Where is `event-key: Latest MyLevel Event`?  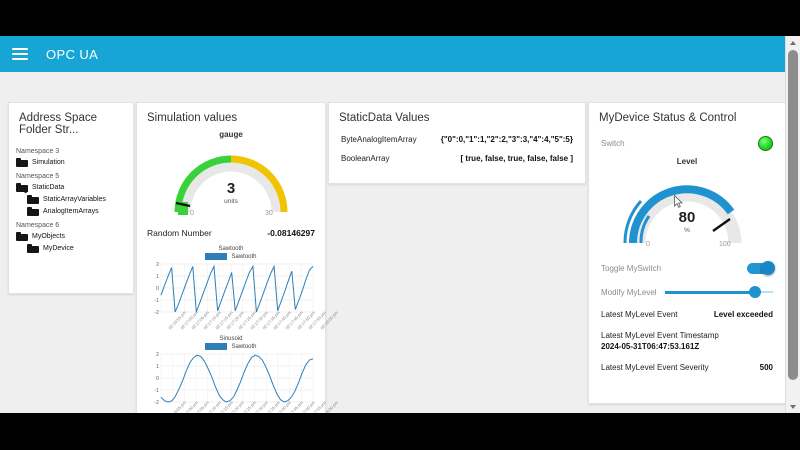 event-key: Latest MyLevel Event is located at coordinates (639, 314).